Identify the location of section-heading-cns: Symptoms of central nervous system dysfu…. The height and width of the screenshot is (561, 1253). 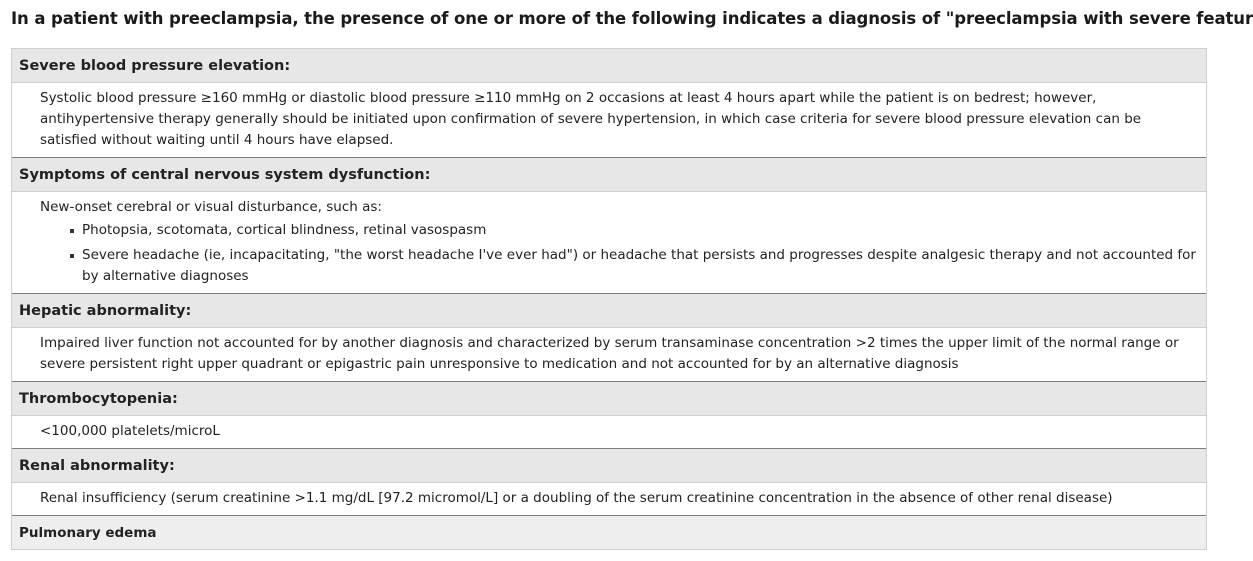
(609, 175).